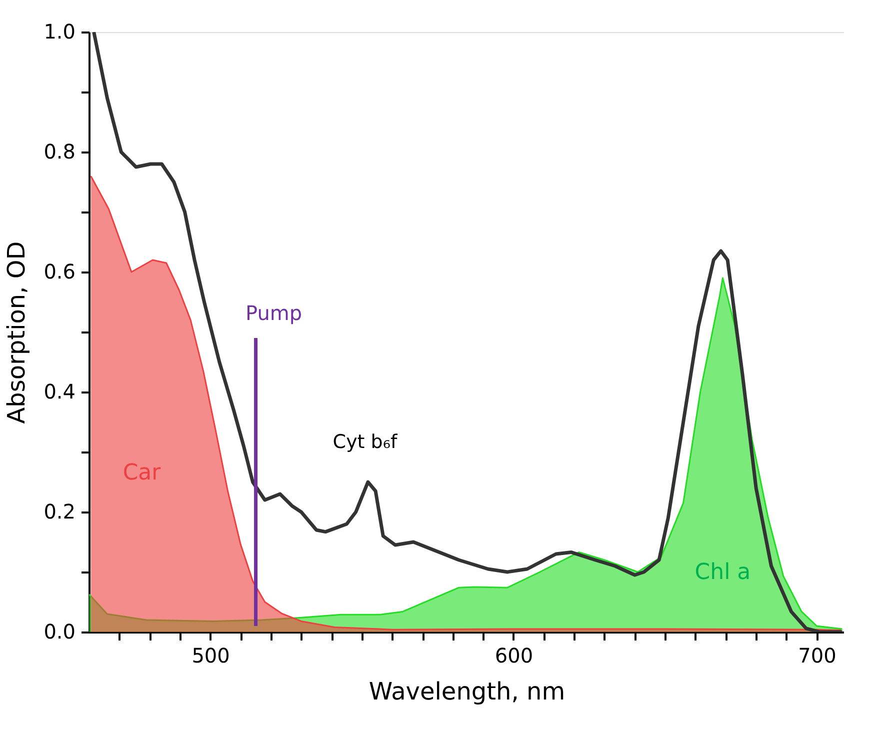 The image size is (892, 744). Describe the element at coordinates (467, 692) in the screenshot. I see `x-axis-title: Wavelength, nm` at that location.